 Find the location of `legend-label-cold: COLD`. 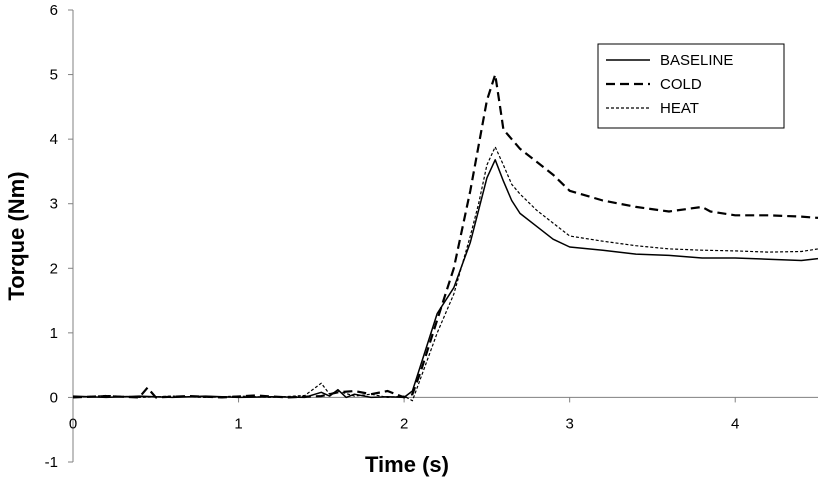

legend-label-cold: COLD is located at coordinates (681, 84).